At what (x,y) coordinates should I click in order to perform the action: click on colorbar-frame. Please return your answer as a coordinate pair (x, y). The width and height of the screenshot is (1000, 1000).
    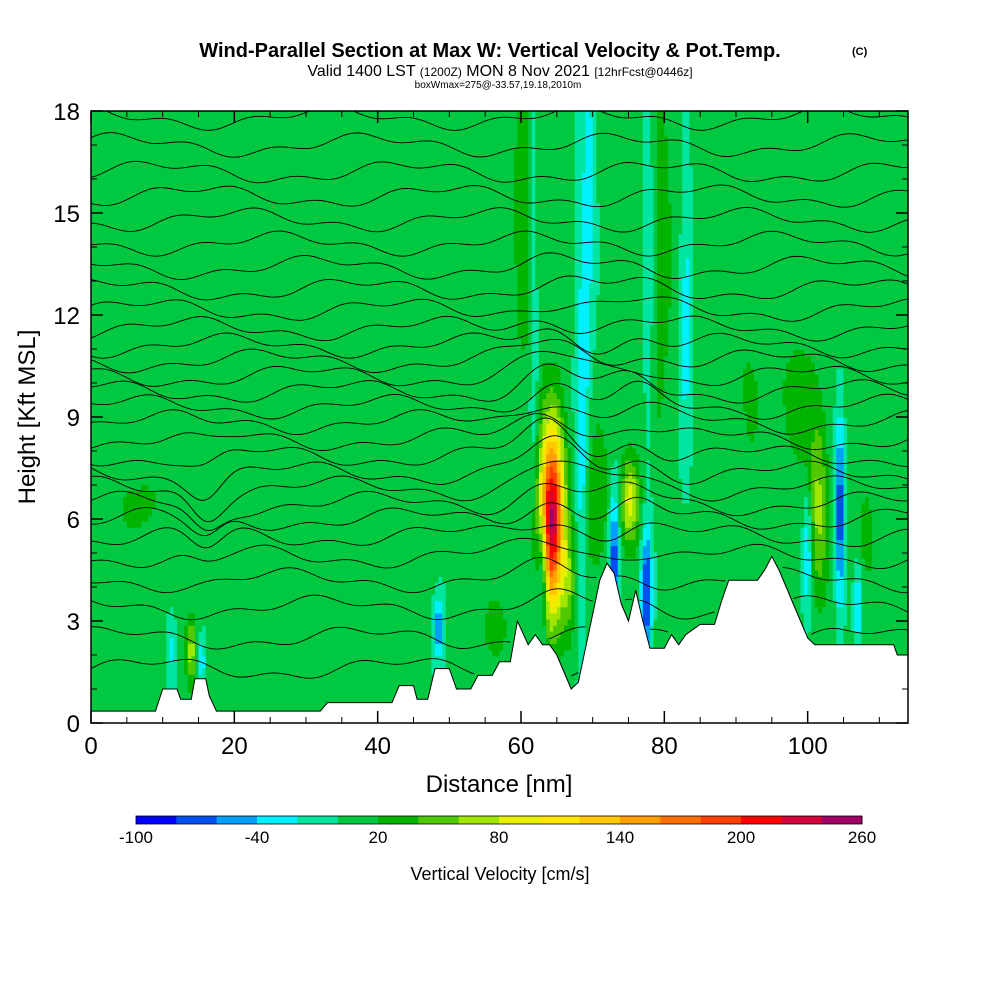
    Looking at the image, I should click on (499, 820).